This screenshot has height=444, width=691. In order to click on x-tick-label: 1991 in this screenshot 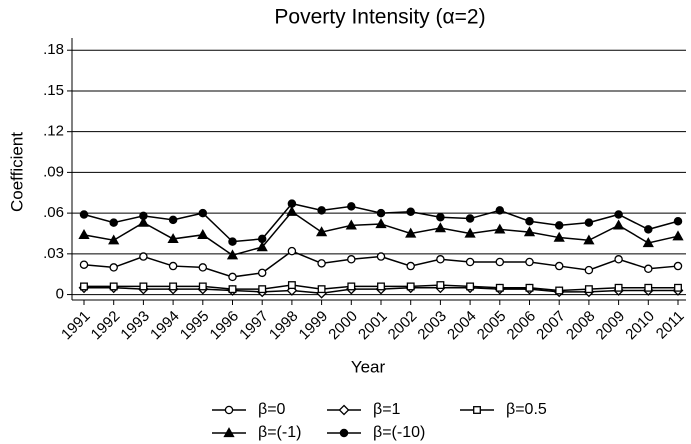, I will do `click(76, 326)`.